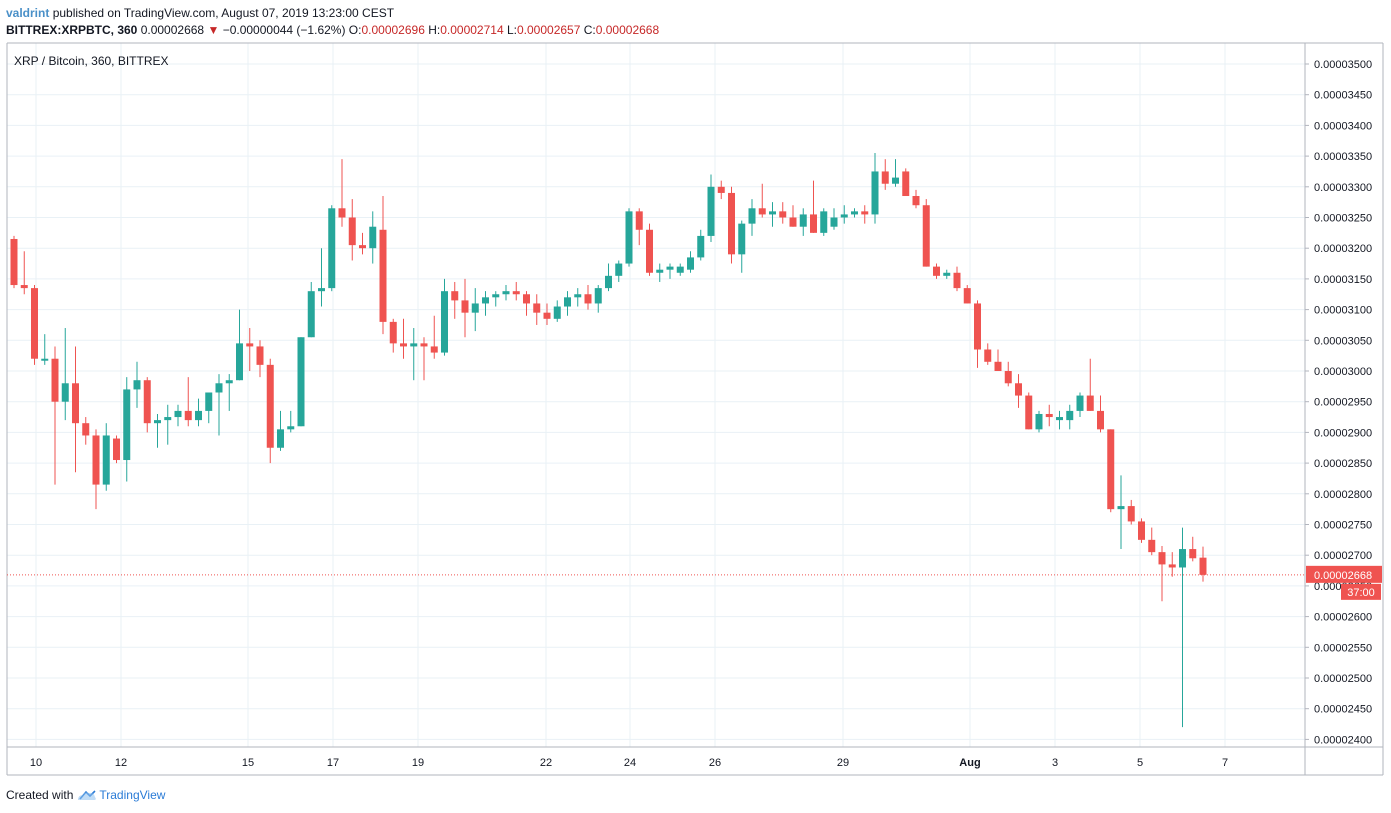 The width and height of the screenshot is (1391, 813). Describe the element at coordinates (28, 13) in the screenshot. I see `author-link: valdrint` at that location.